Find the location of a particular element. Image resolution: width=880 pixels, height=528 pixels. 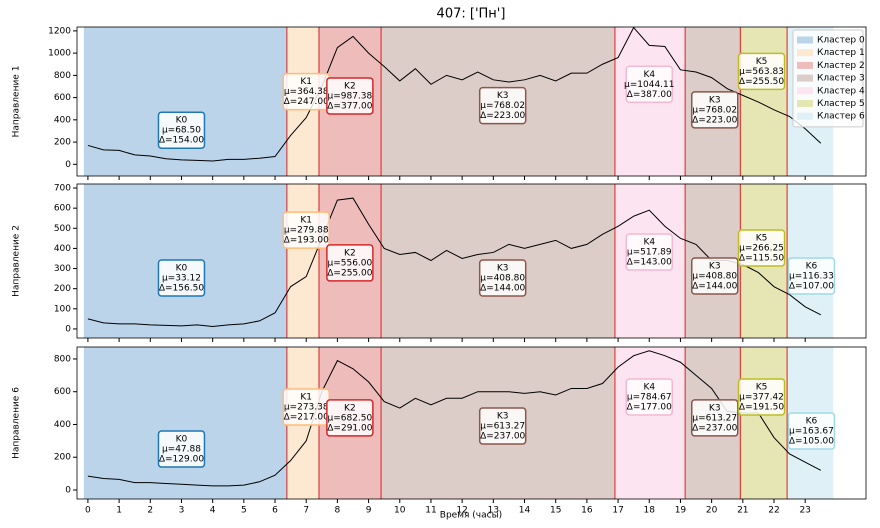

legend-label: Кластер 1 is located at coordinates (841, 53).